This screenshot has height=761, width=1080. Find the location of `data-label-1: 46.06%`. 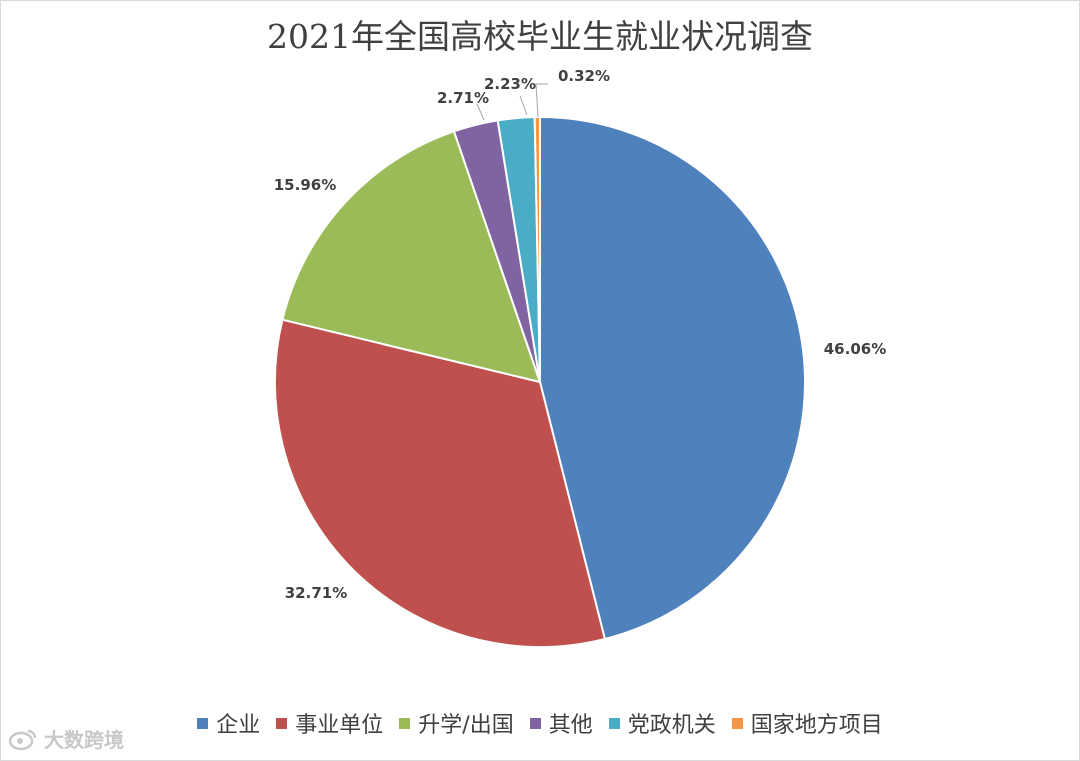

data-label-1: 46.06% is located at coordinates (855, 349).